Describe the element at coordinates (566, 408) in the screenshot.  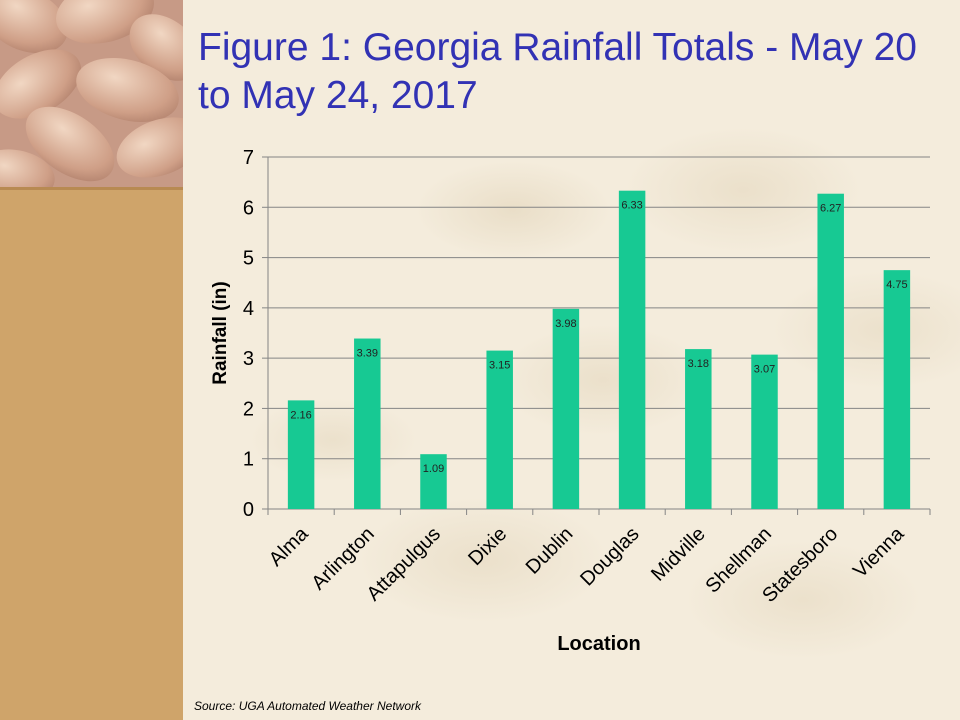
I see `bar-dublin` at that location.